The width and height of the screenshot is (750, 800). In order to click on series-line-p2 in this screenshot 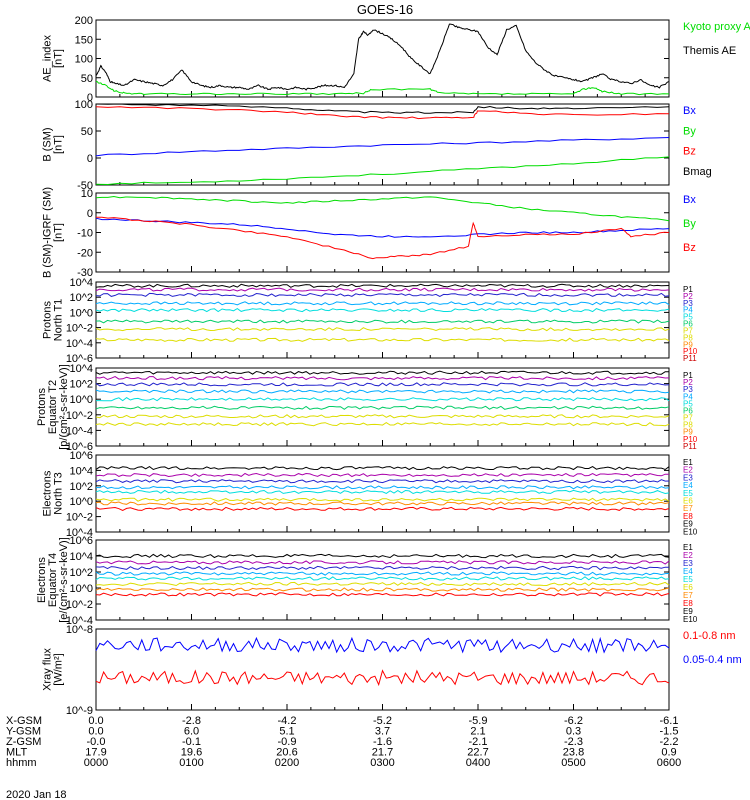, I will do `click(382, 378)`.